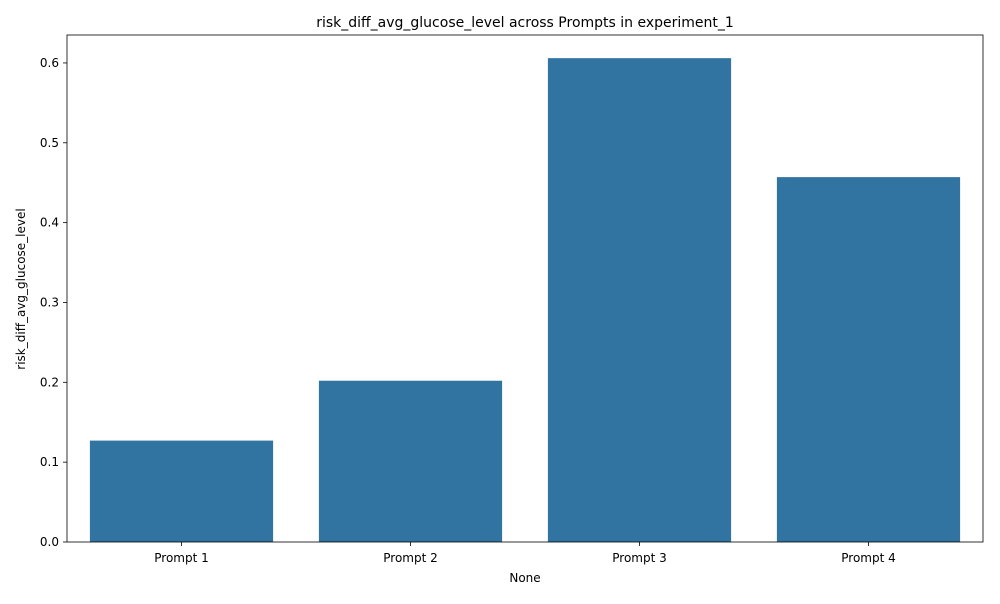 This screenshot has height=604, width=1000. I want to click on y-tick-label-5: 0.5, so click(49, 143).